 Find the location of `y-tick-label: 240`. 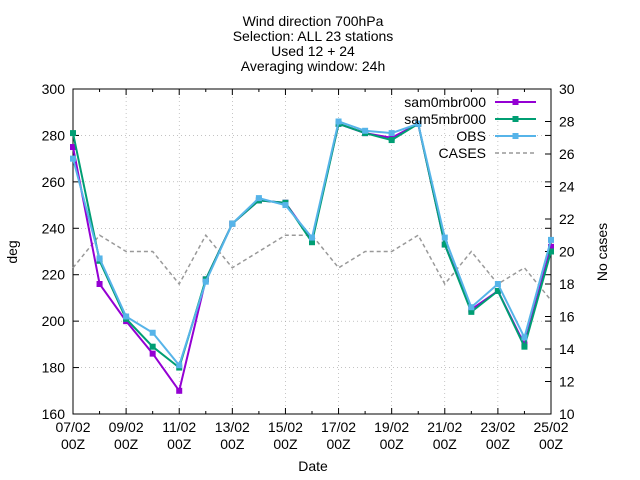

y-tick-label: 240 is located at coordinates (54, 228).